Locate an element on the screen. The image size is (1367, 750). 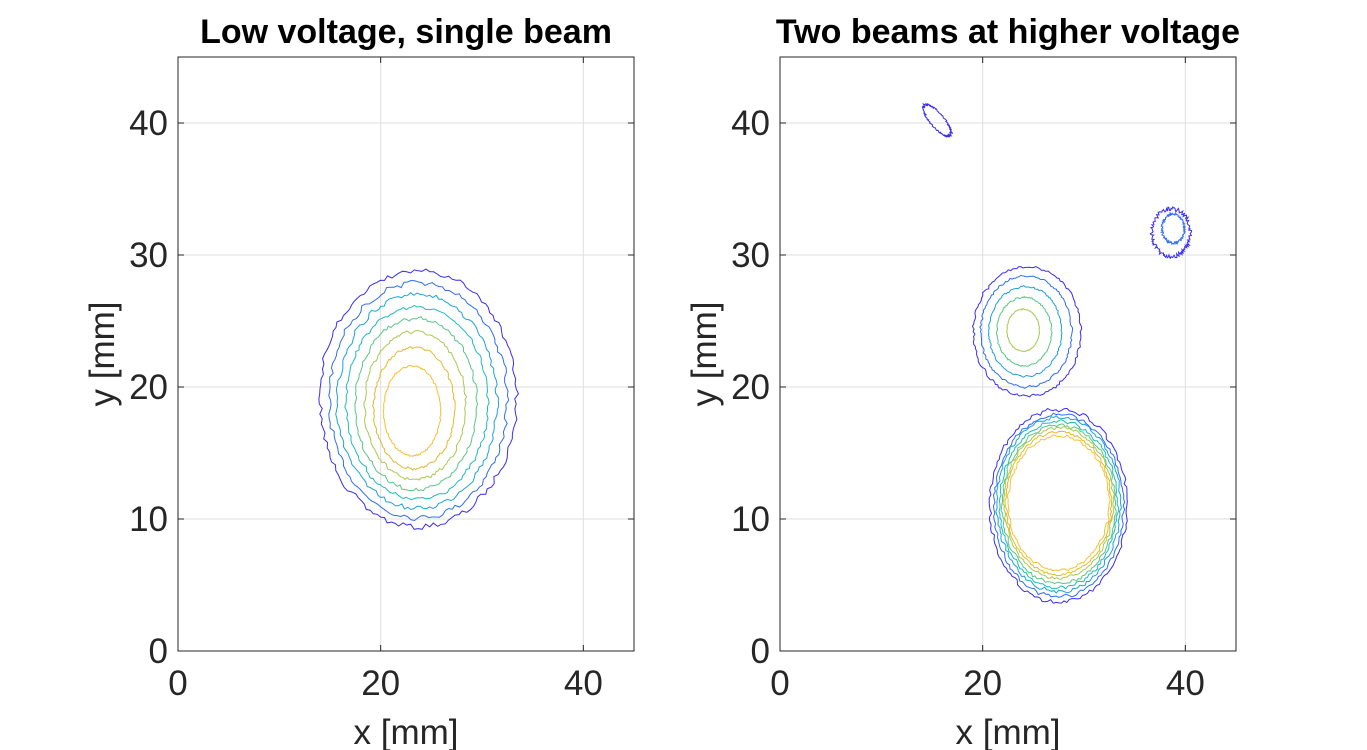
y-axis-label-left: y [mm] is located at coordinates (102, 354).